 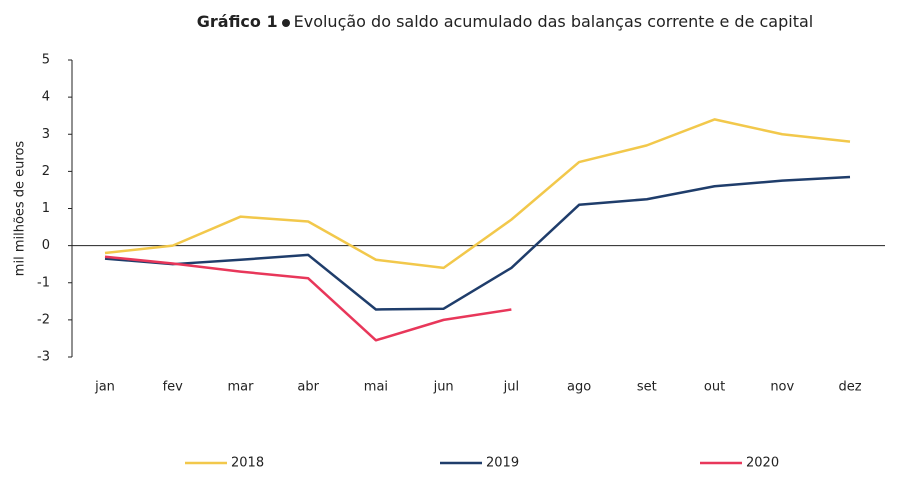 What do you see at coordinates (849, 387) in the screenshot?
I see `x-tick-label: dez` at bounding box center [849, 387].